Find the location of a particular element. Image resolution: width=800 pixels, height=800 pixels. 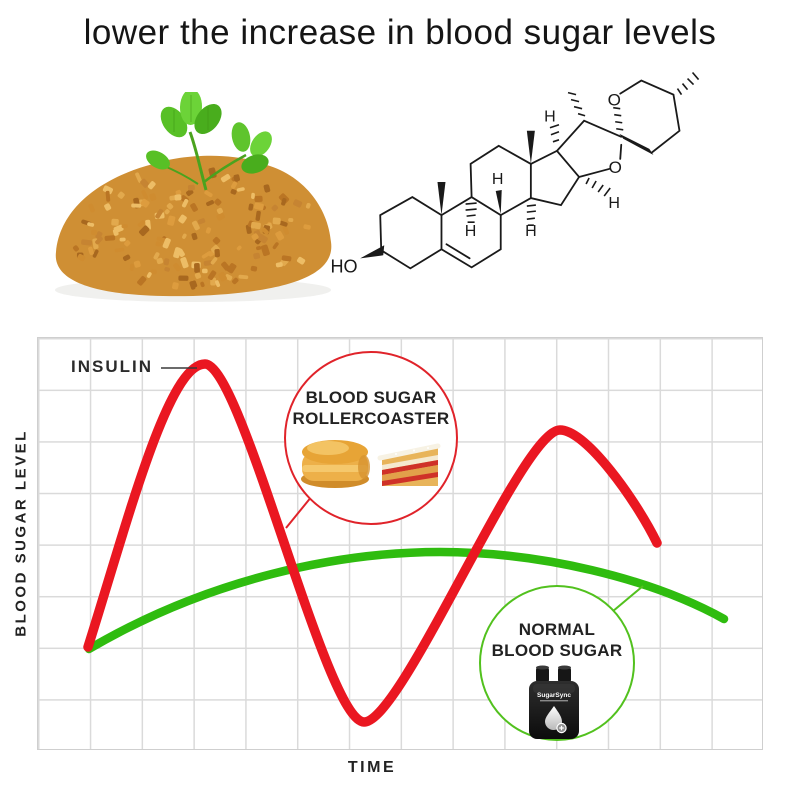

molecule-hash-bonds is located at coordinates (582, 149).